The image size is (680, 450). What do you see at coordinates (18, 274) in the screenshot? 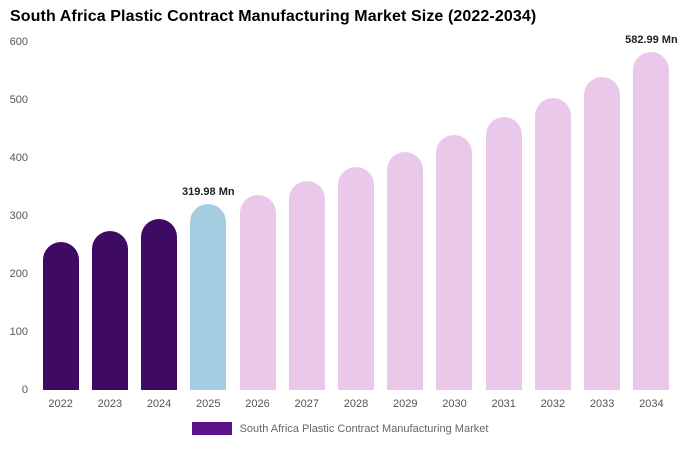
I see `y-tick-label: 200` at bounding box center [18, 274].